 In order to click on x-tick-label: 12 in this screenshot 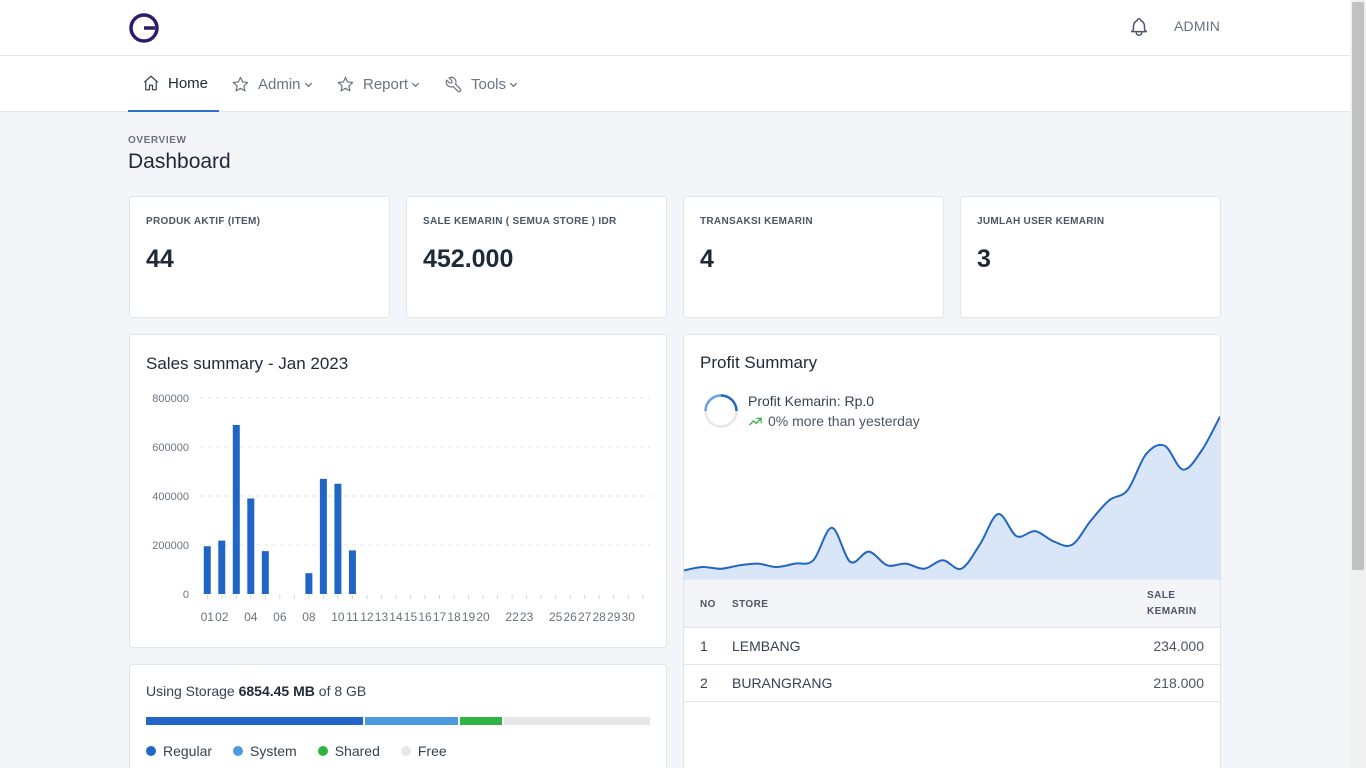, I will do `click(367, 617)`.